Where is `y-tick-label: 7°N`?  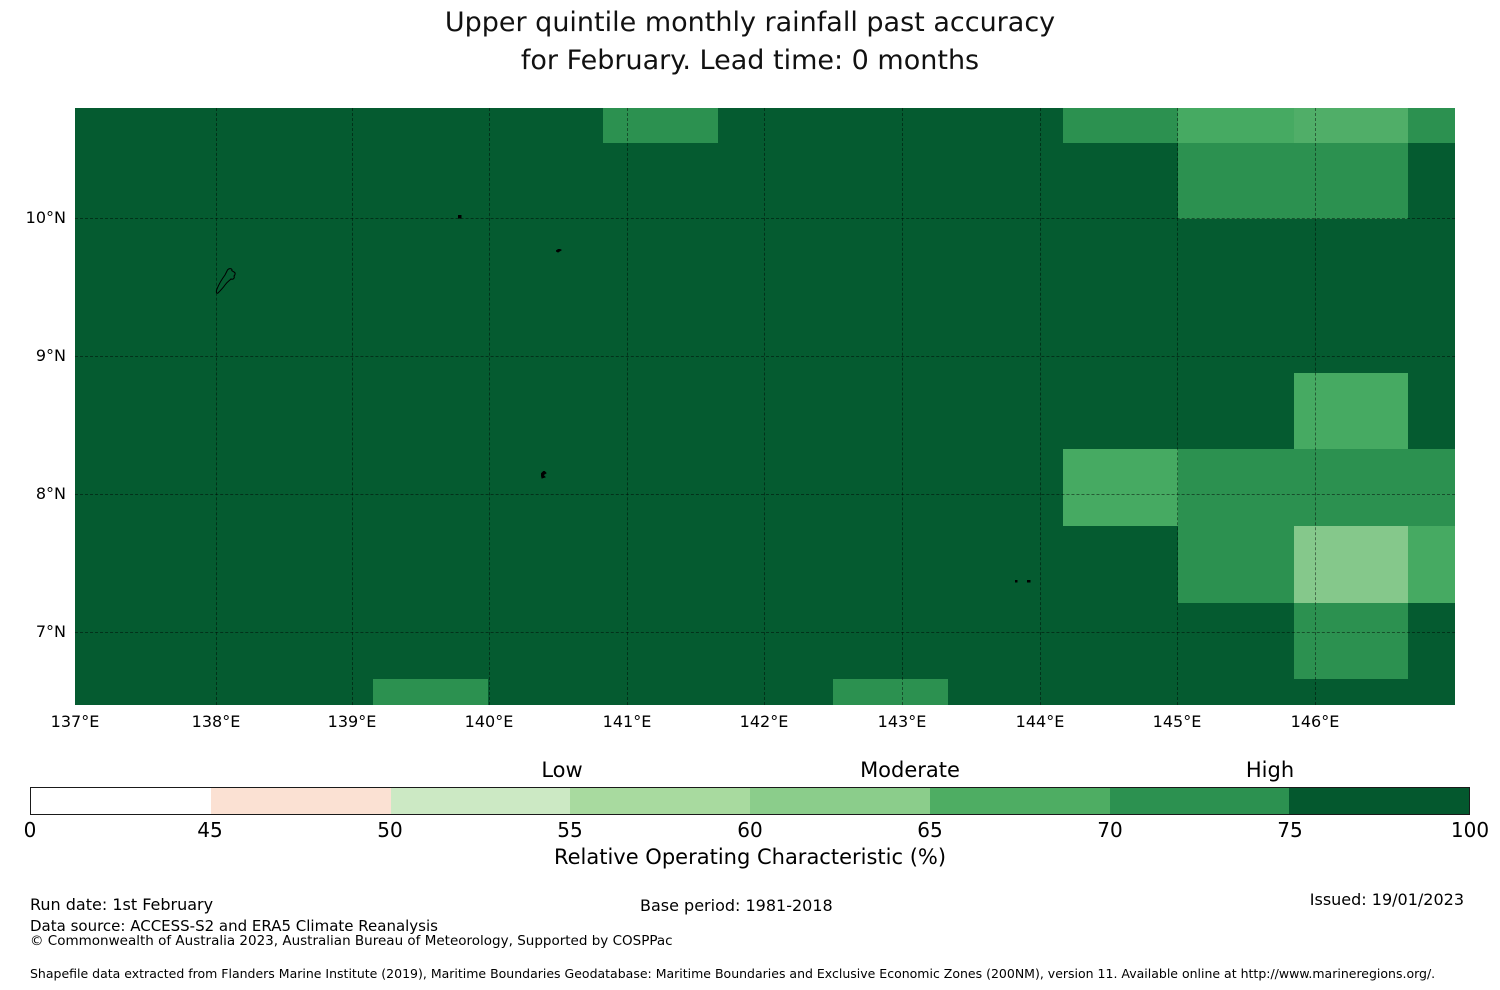 y-tick-label: 7°N is located at coordinates (50, 631).